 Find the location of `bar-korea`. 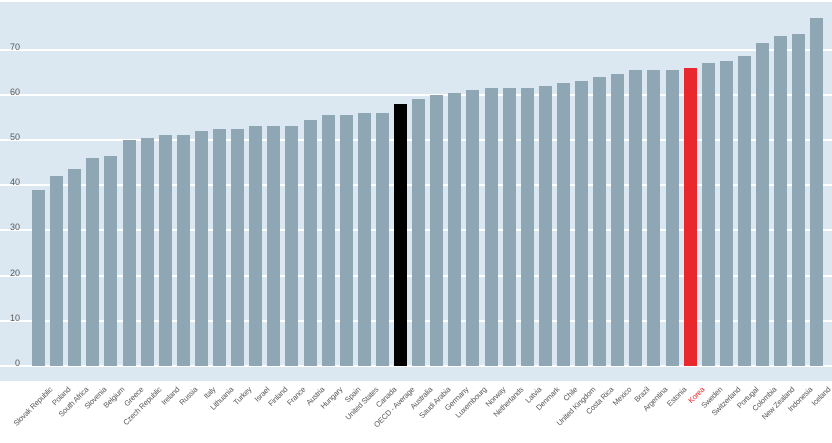

bar-korea is located at coordinates (690, 217).